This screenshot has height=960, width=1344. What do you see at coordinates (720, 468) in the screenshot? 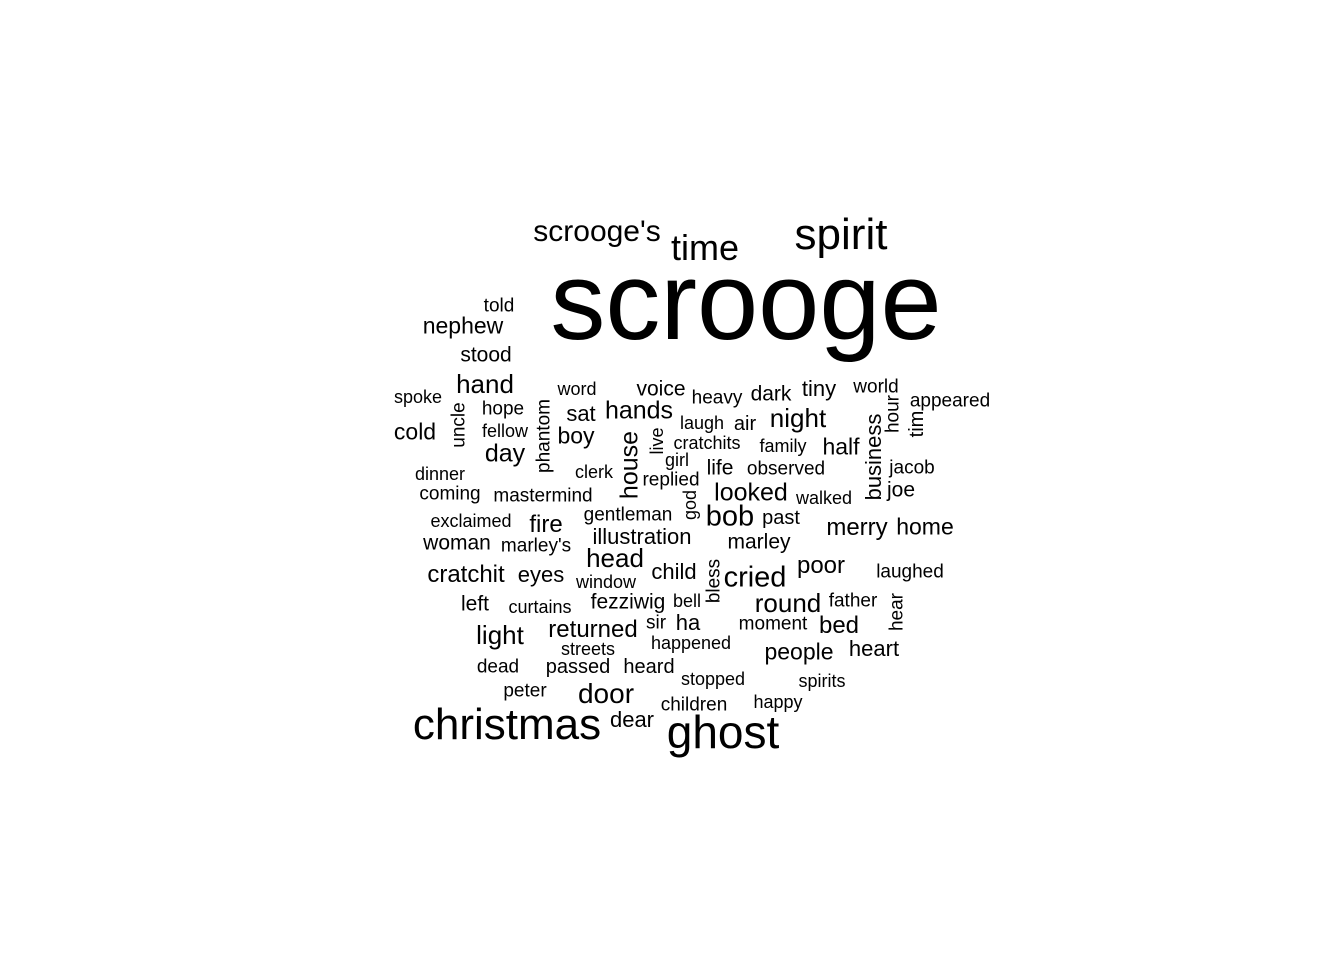
I see `word-life: life` at bounding box center [720, 468].